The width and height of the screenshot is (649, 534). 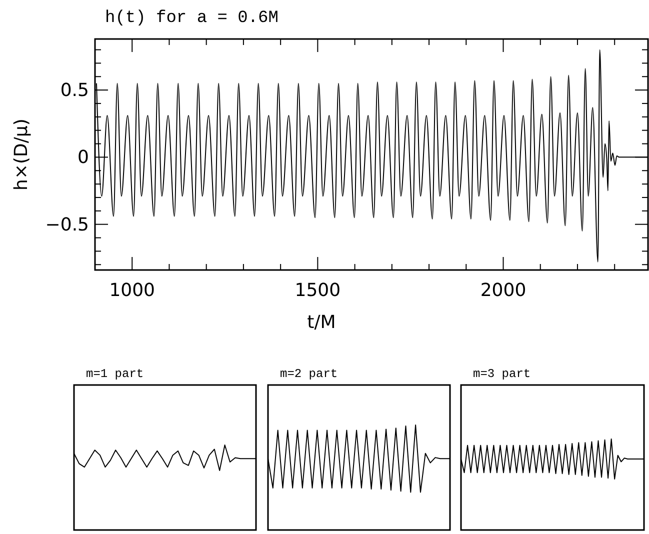 What do you see at coordinates (503, 290) in the screenshot?
I see `x-tick-label: 2000` at bounding box center [503, 290].